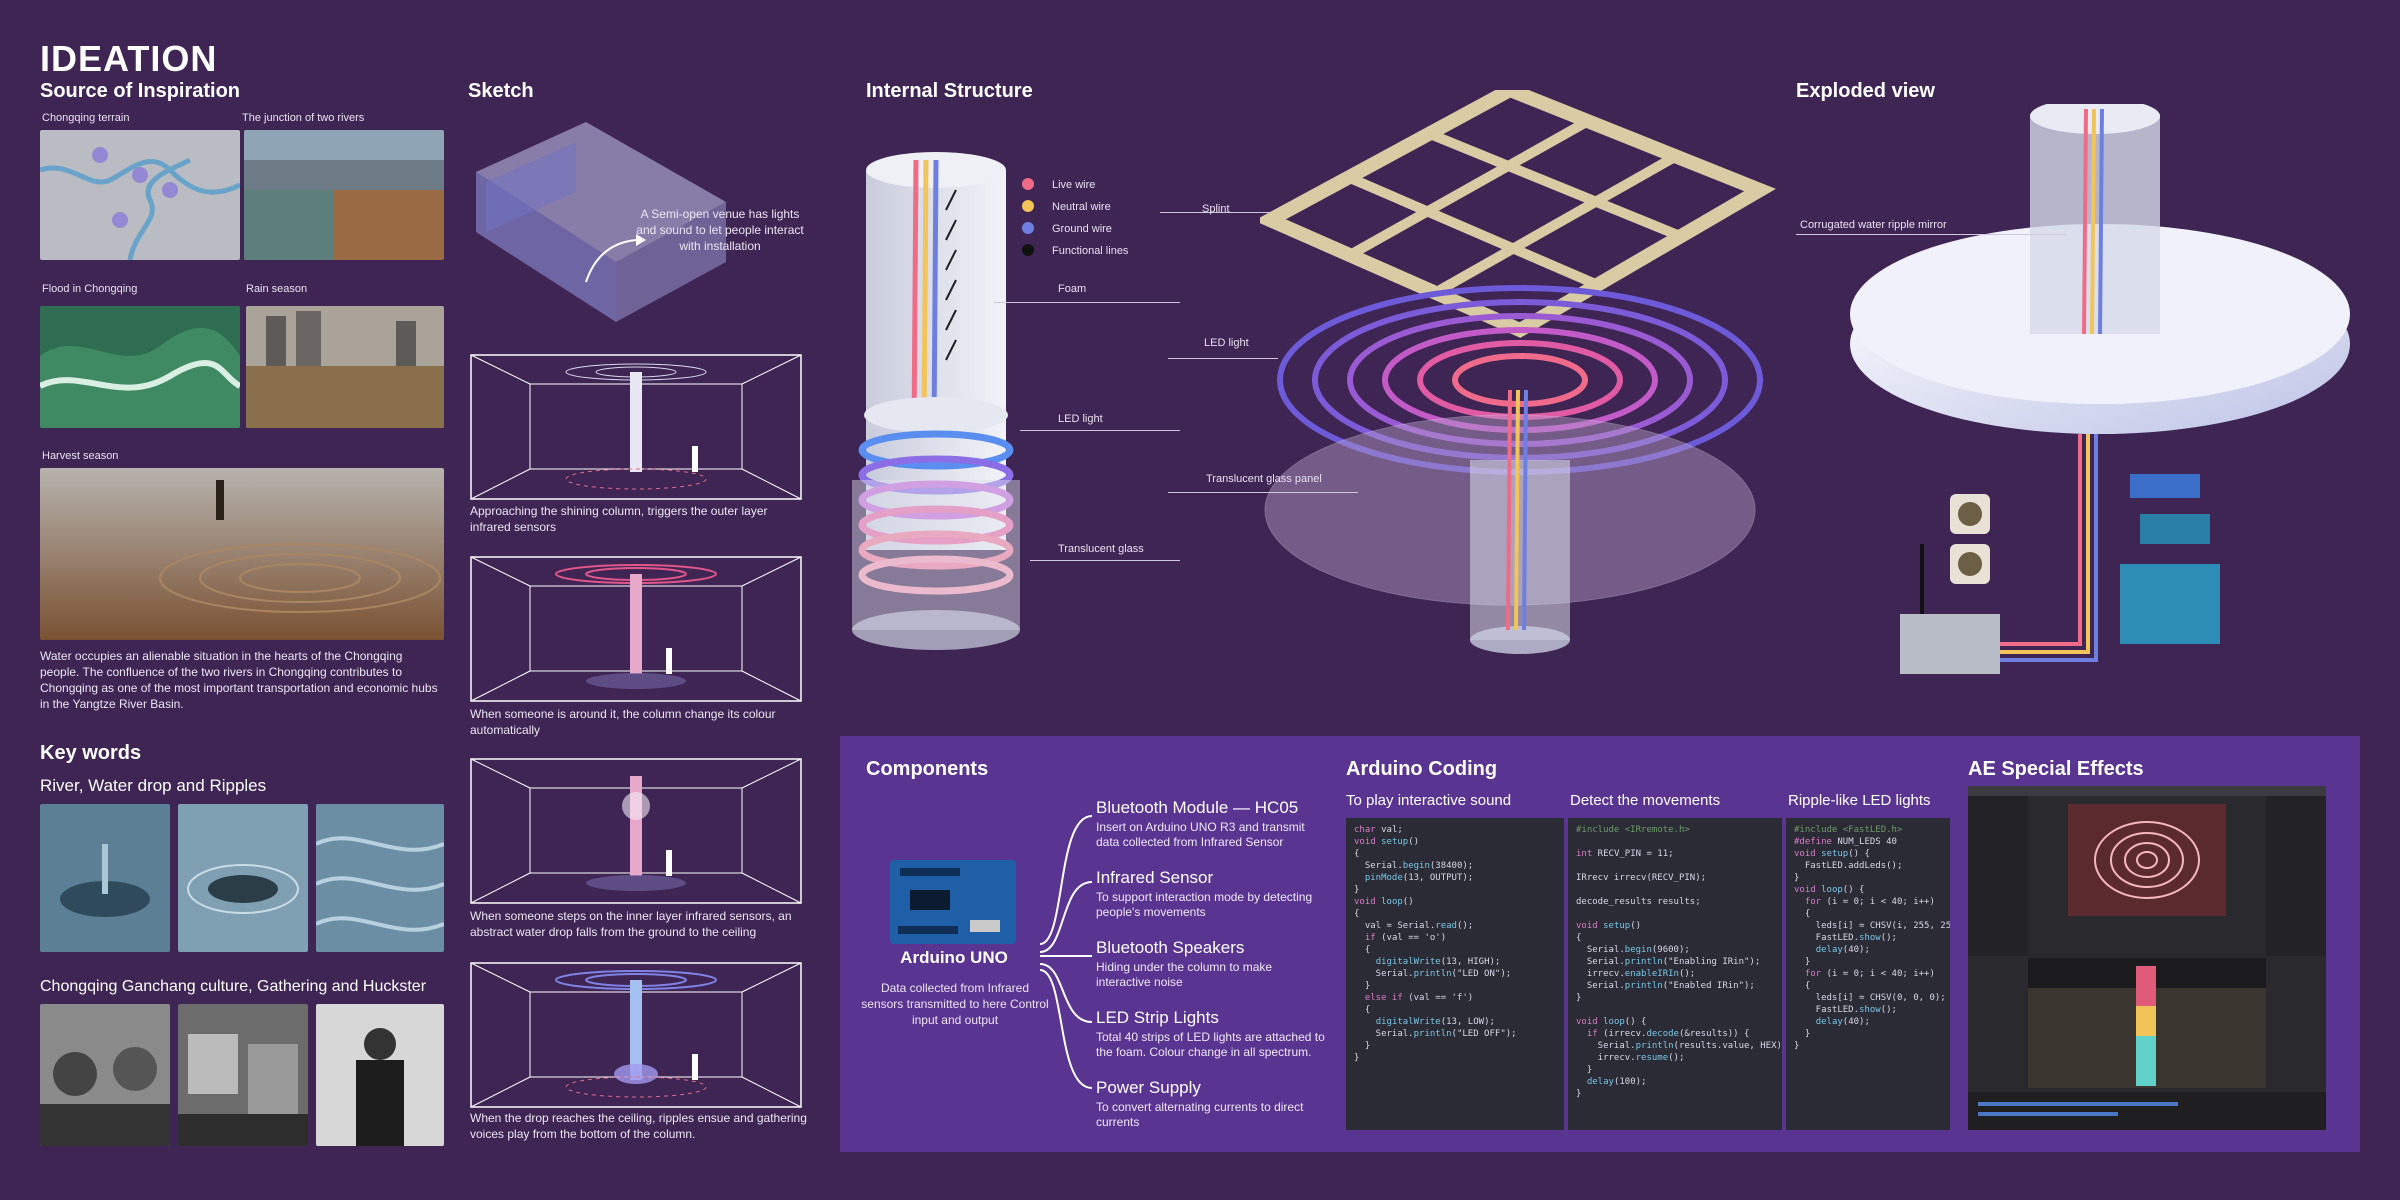 The image size is (2400, 1200). I want to click on terrain-map-image, so click(140, 195).